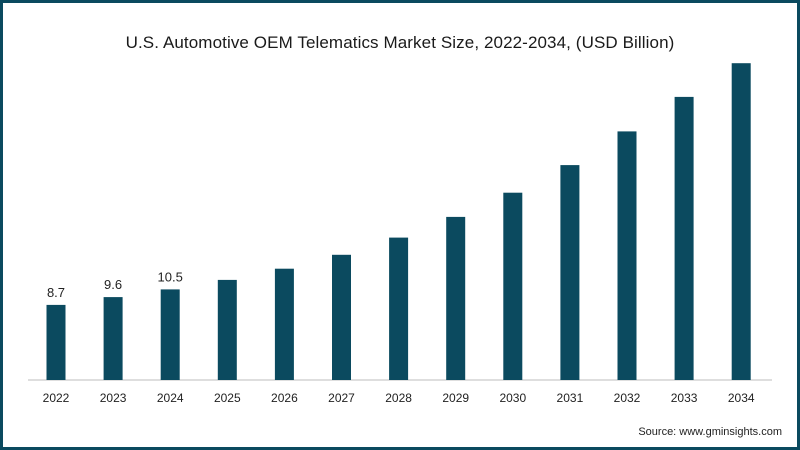 The image size is (800, 450). I want to click on bar-2032, so click(627, 255).